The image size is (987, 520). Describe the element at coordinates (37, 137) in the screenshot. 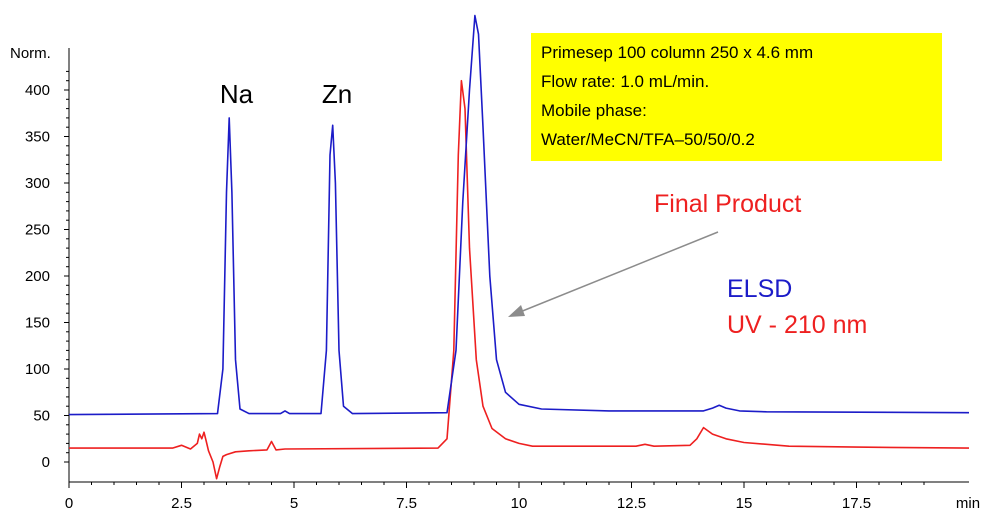

I see `y-tick-label: 350` at that location.